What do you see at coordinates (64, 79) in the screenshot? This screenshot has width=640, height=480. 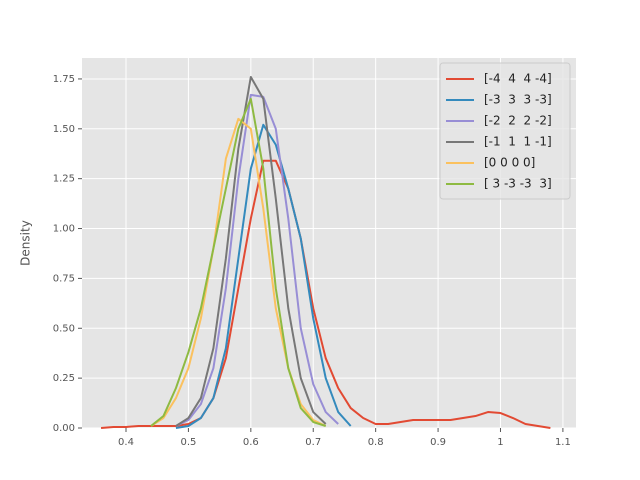 I see `y-tick-label: 1.75` at bounding box center [64, 79].